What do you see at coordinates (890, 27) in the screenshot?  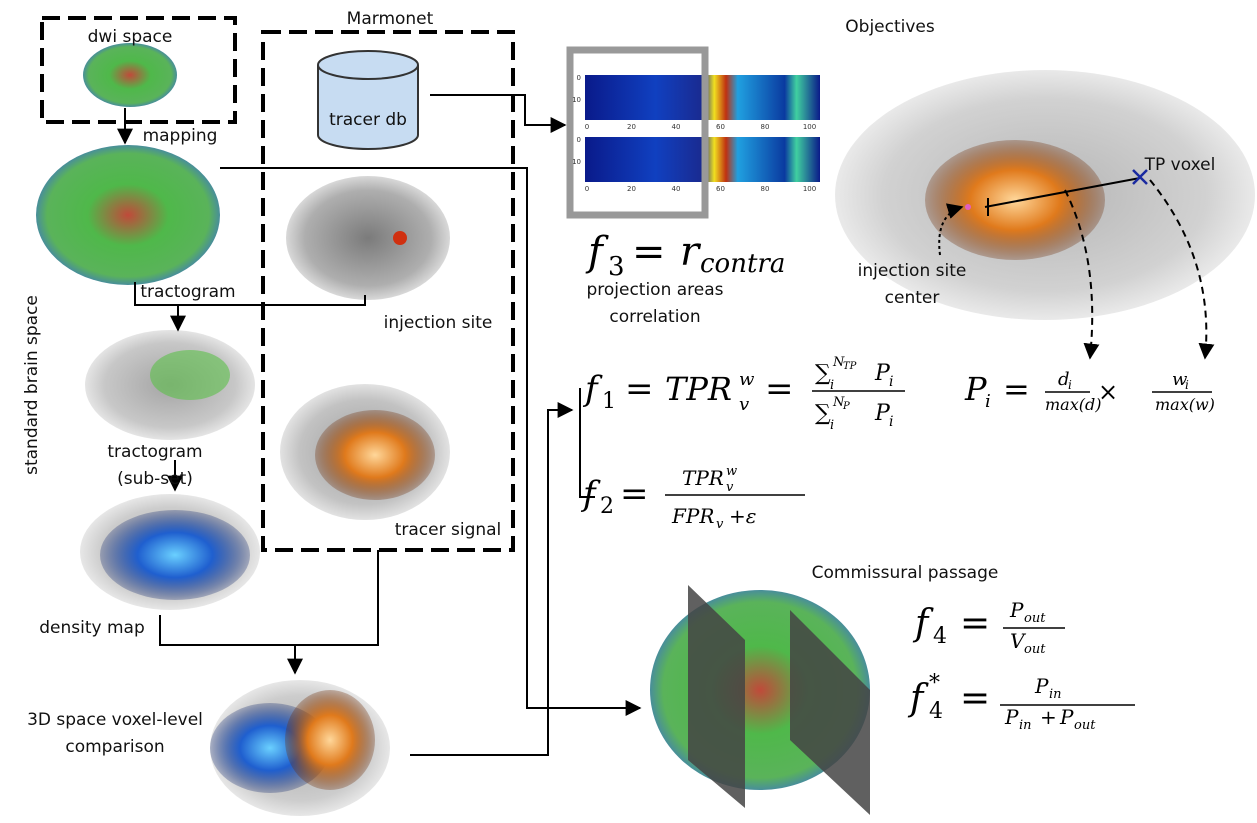 I see `label: Objectives` at bounding box center [890, 27].